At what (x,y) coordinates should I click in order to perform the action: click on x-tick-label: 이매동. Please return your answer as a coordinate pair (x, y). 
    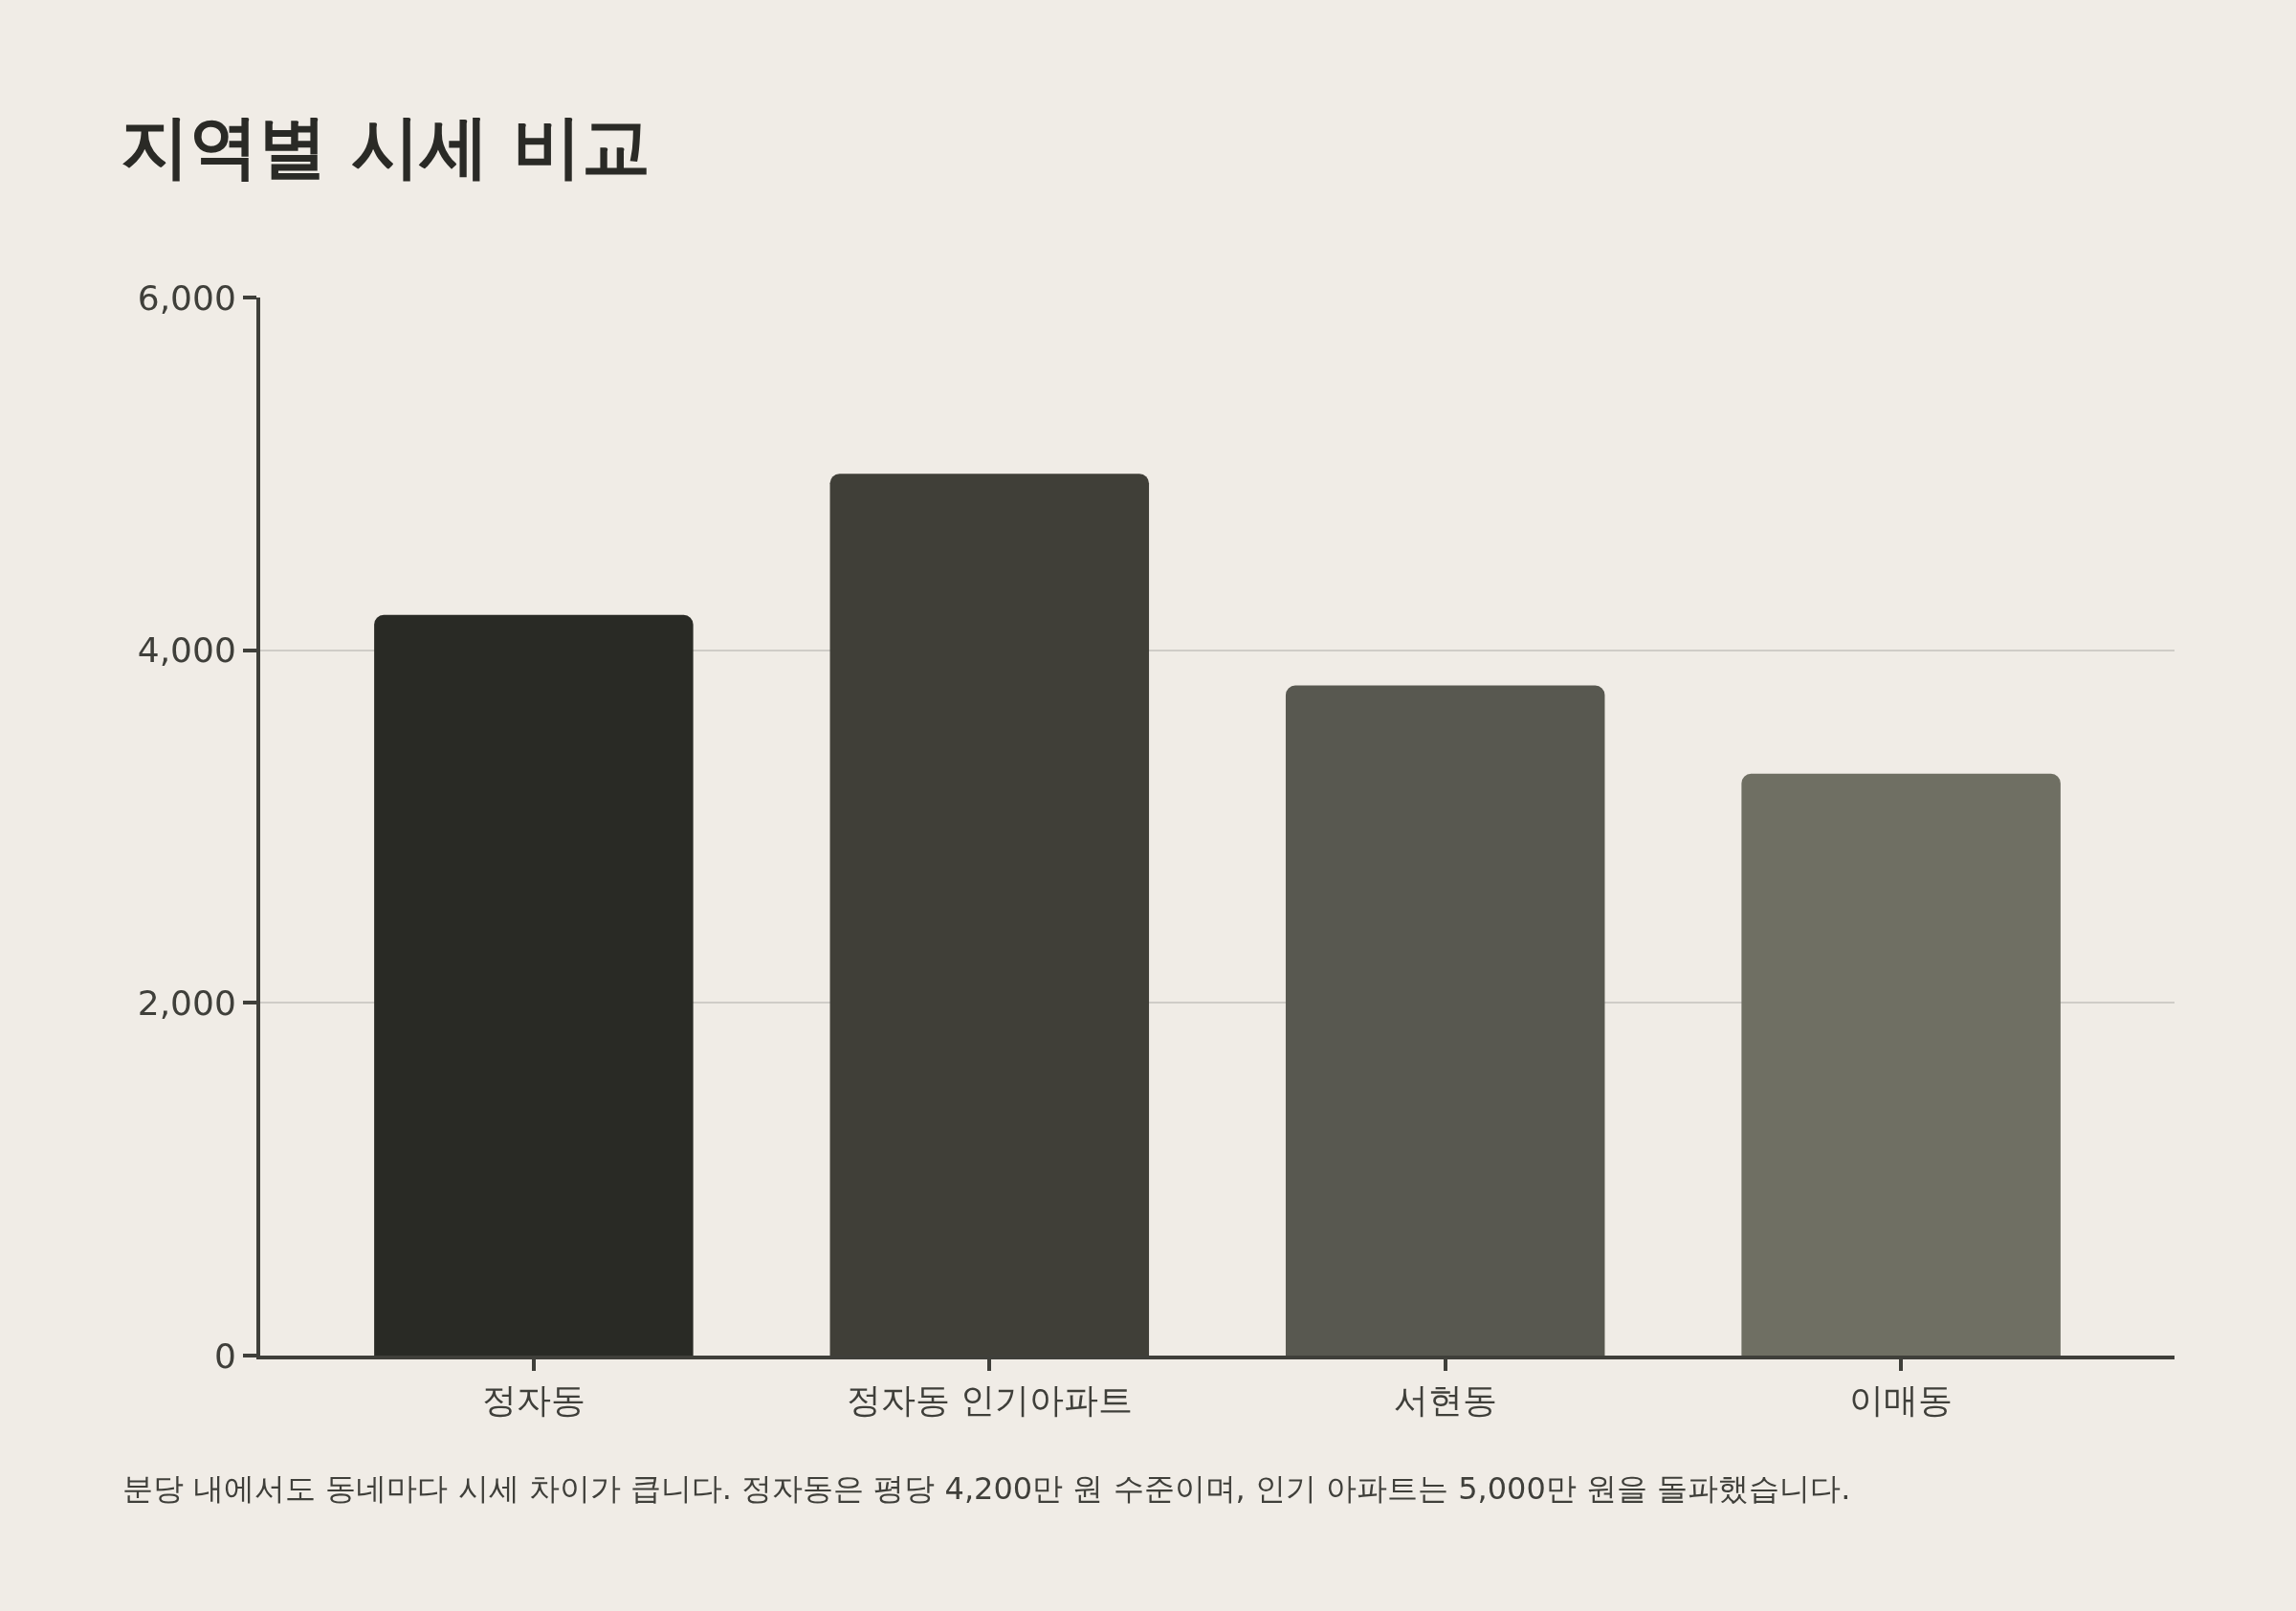
    Looking at the image, I should click on (1902, 1400).